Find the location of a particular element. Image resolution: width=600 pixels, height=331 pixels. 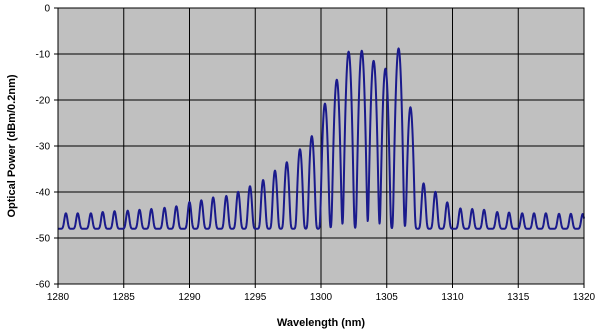

x-tick-label: 1280 is located at coordinates (58, 297).